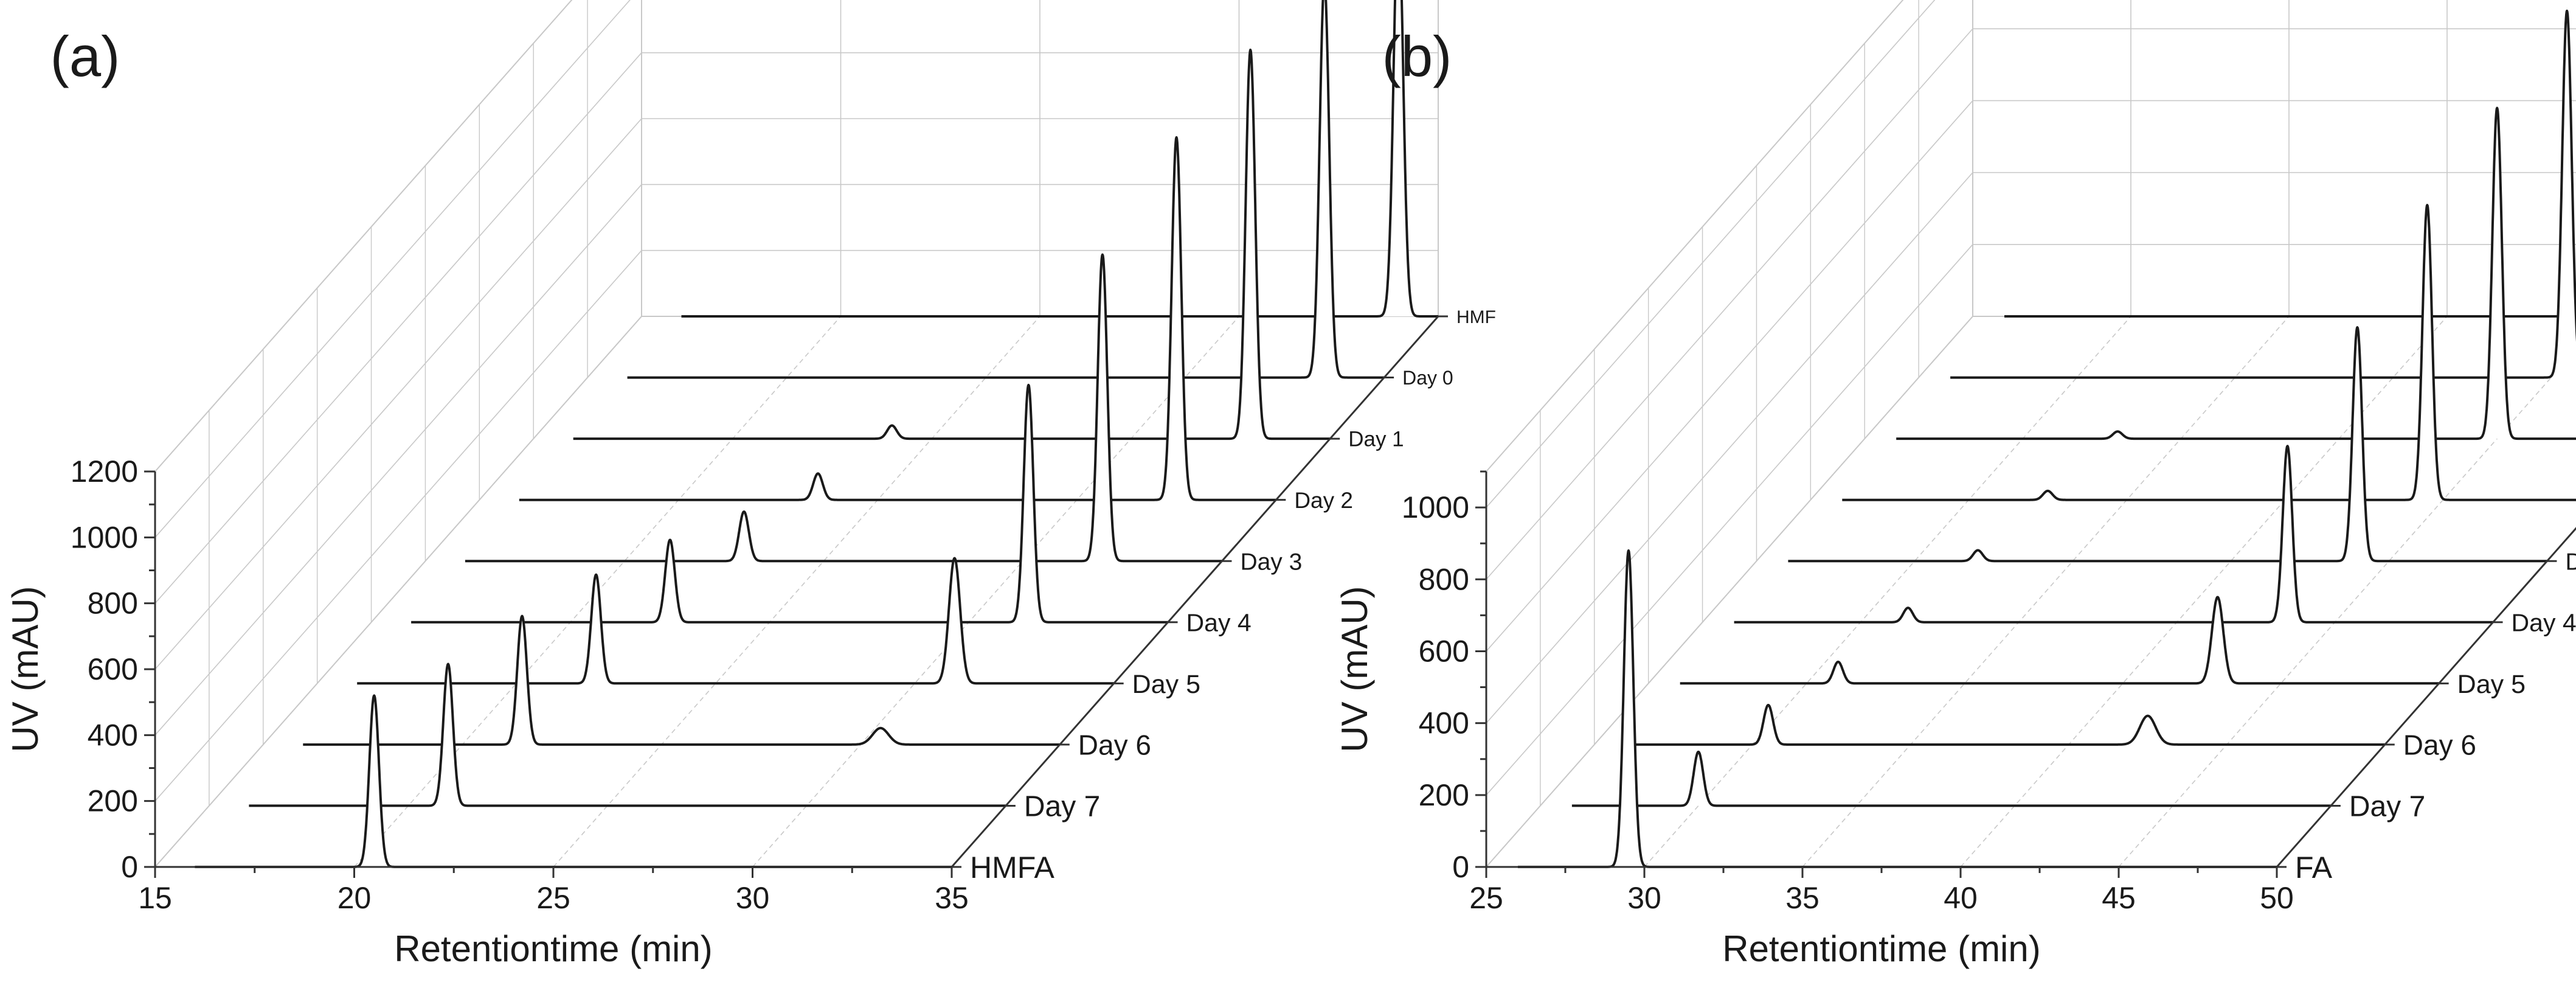 Image resolution: width=2576 pixels, height=988 pixels. I want to click on series-label: Day 7, so click(1062, 807).